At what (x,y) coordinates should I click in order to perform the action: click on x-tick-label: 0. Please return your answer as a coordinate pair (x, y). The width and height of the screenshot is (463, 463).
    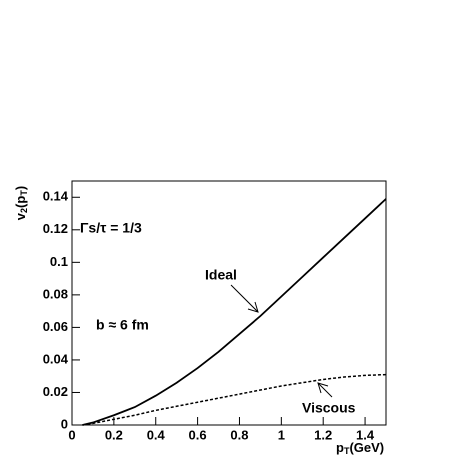
    Looking at the image, I should click on (71, 434).